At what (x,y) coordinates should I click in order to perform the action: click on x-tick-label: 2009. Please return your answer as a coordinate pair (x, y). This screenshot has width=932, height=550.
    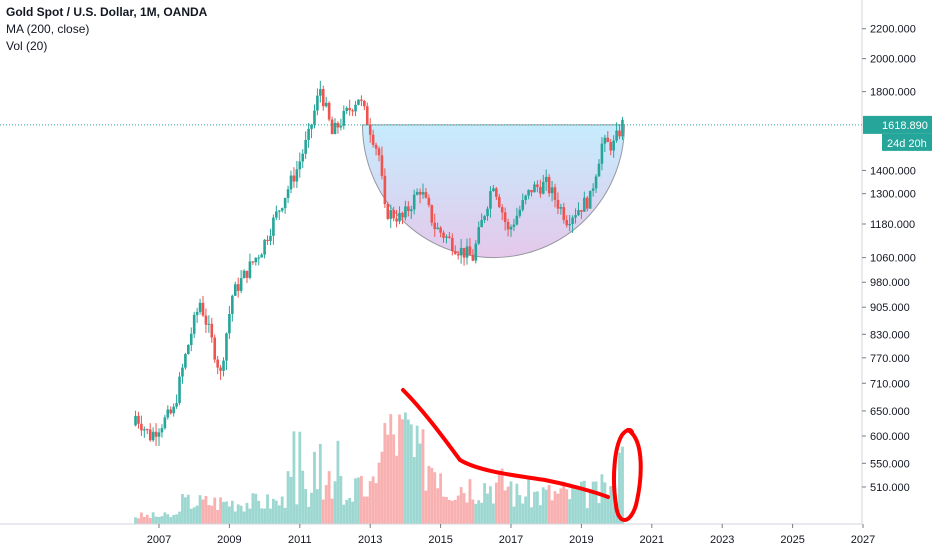
    Looking at the image, I should click on (229, 540).